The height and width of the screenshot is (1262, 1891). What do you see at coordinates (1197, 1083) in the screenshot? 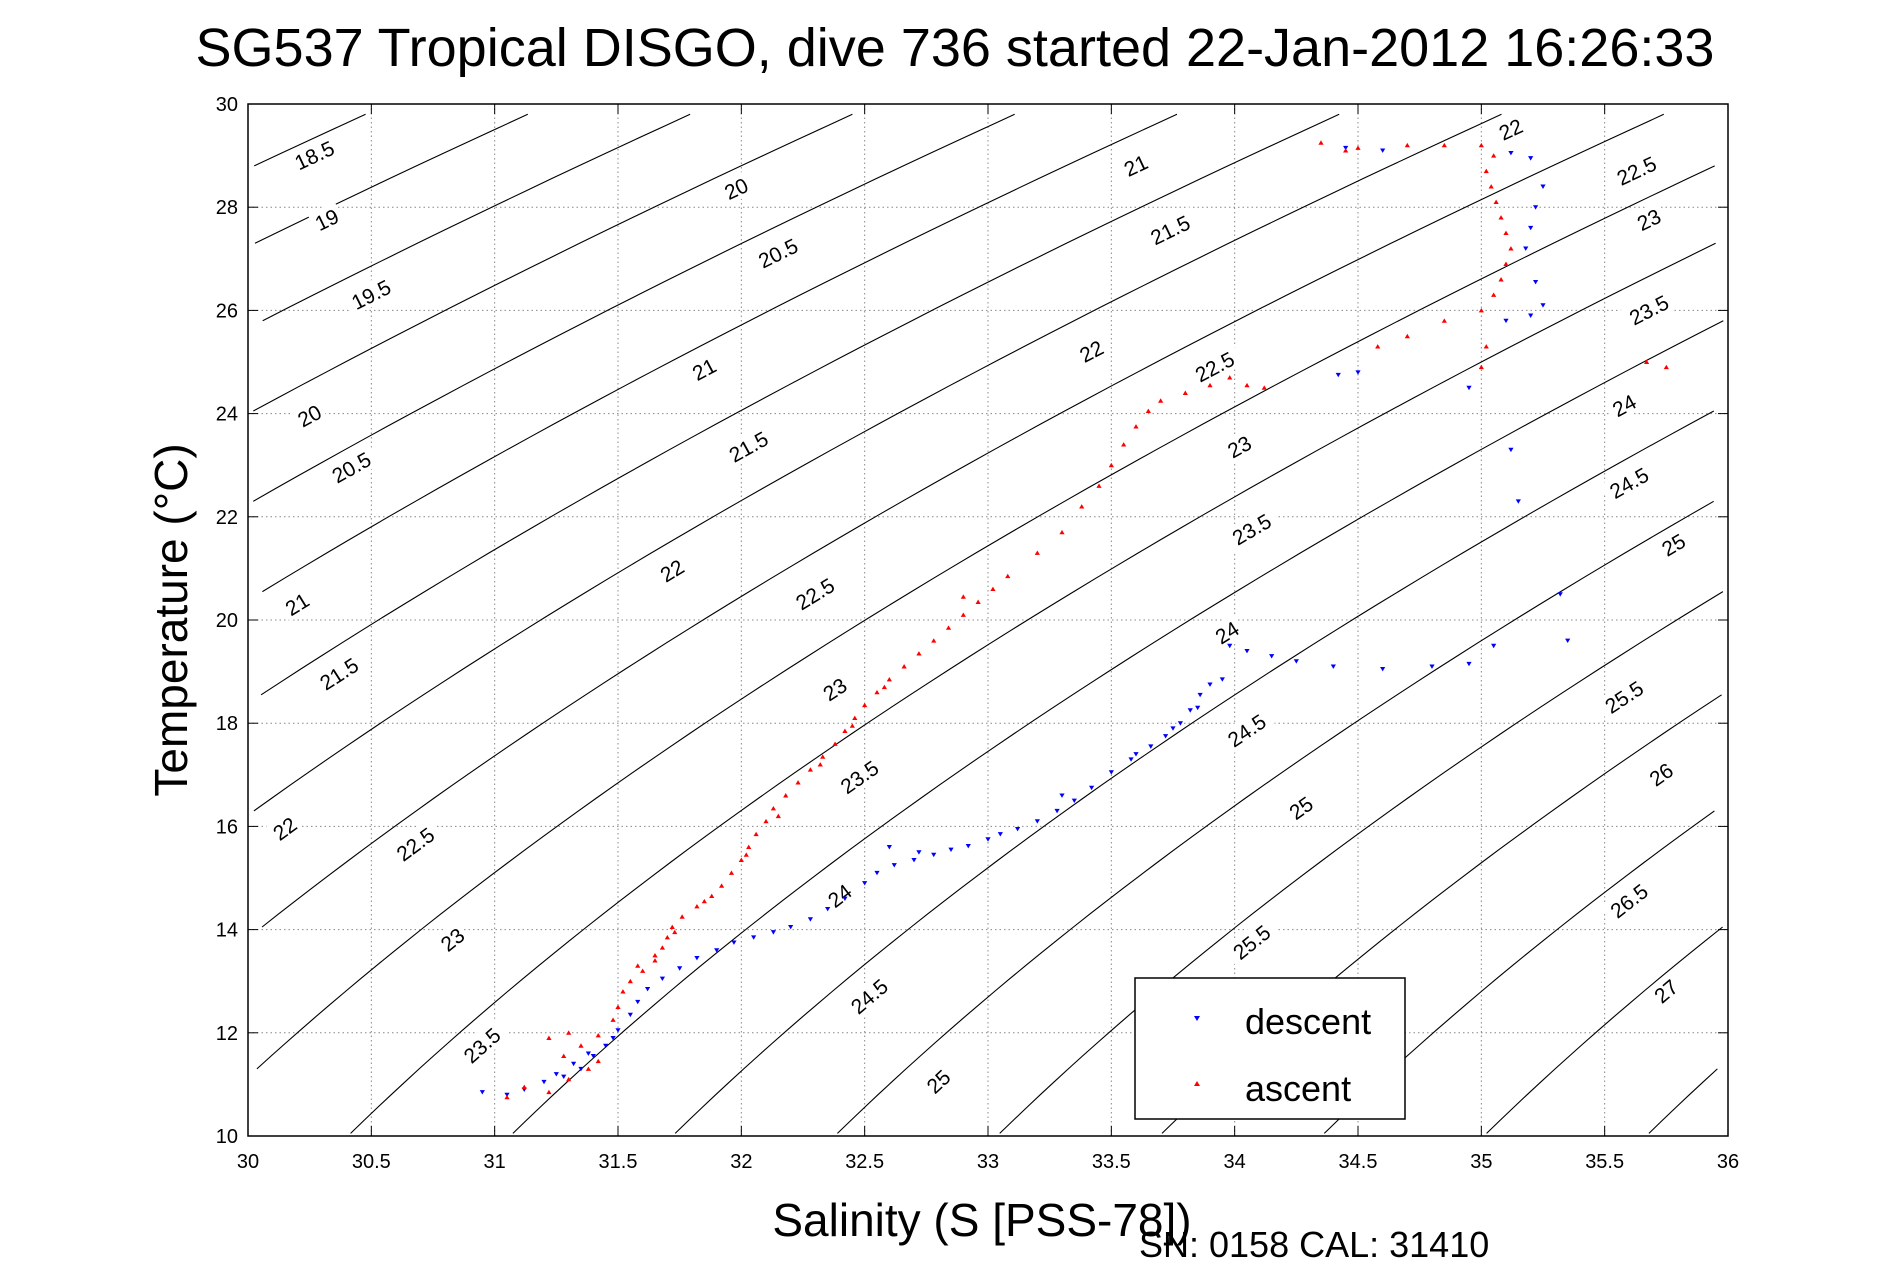
I see `legend-ascent-marker` at bounding box center [1197, 1083].